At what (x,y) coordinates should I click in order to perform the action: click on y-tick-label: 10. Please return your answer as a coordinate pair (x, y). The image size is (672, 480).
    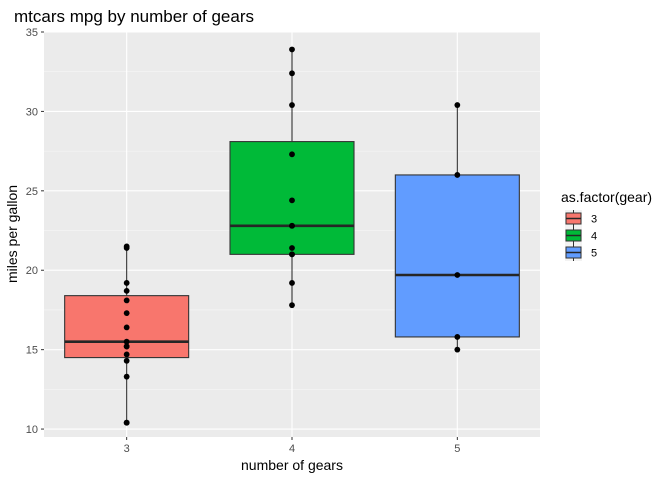
    Looking at the image, I should click on (32, 430).